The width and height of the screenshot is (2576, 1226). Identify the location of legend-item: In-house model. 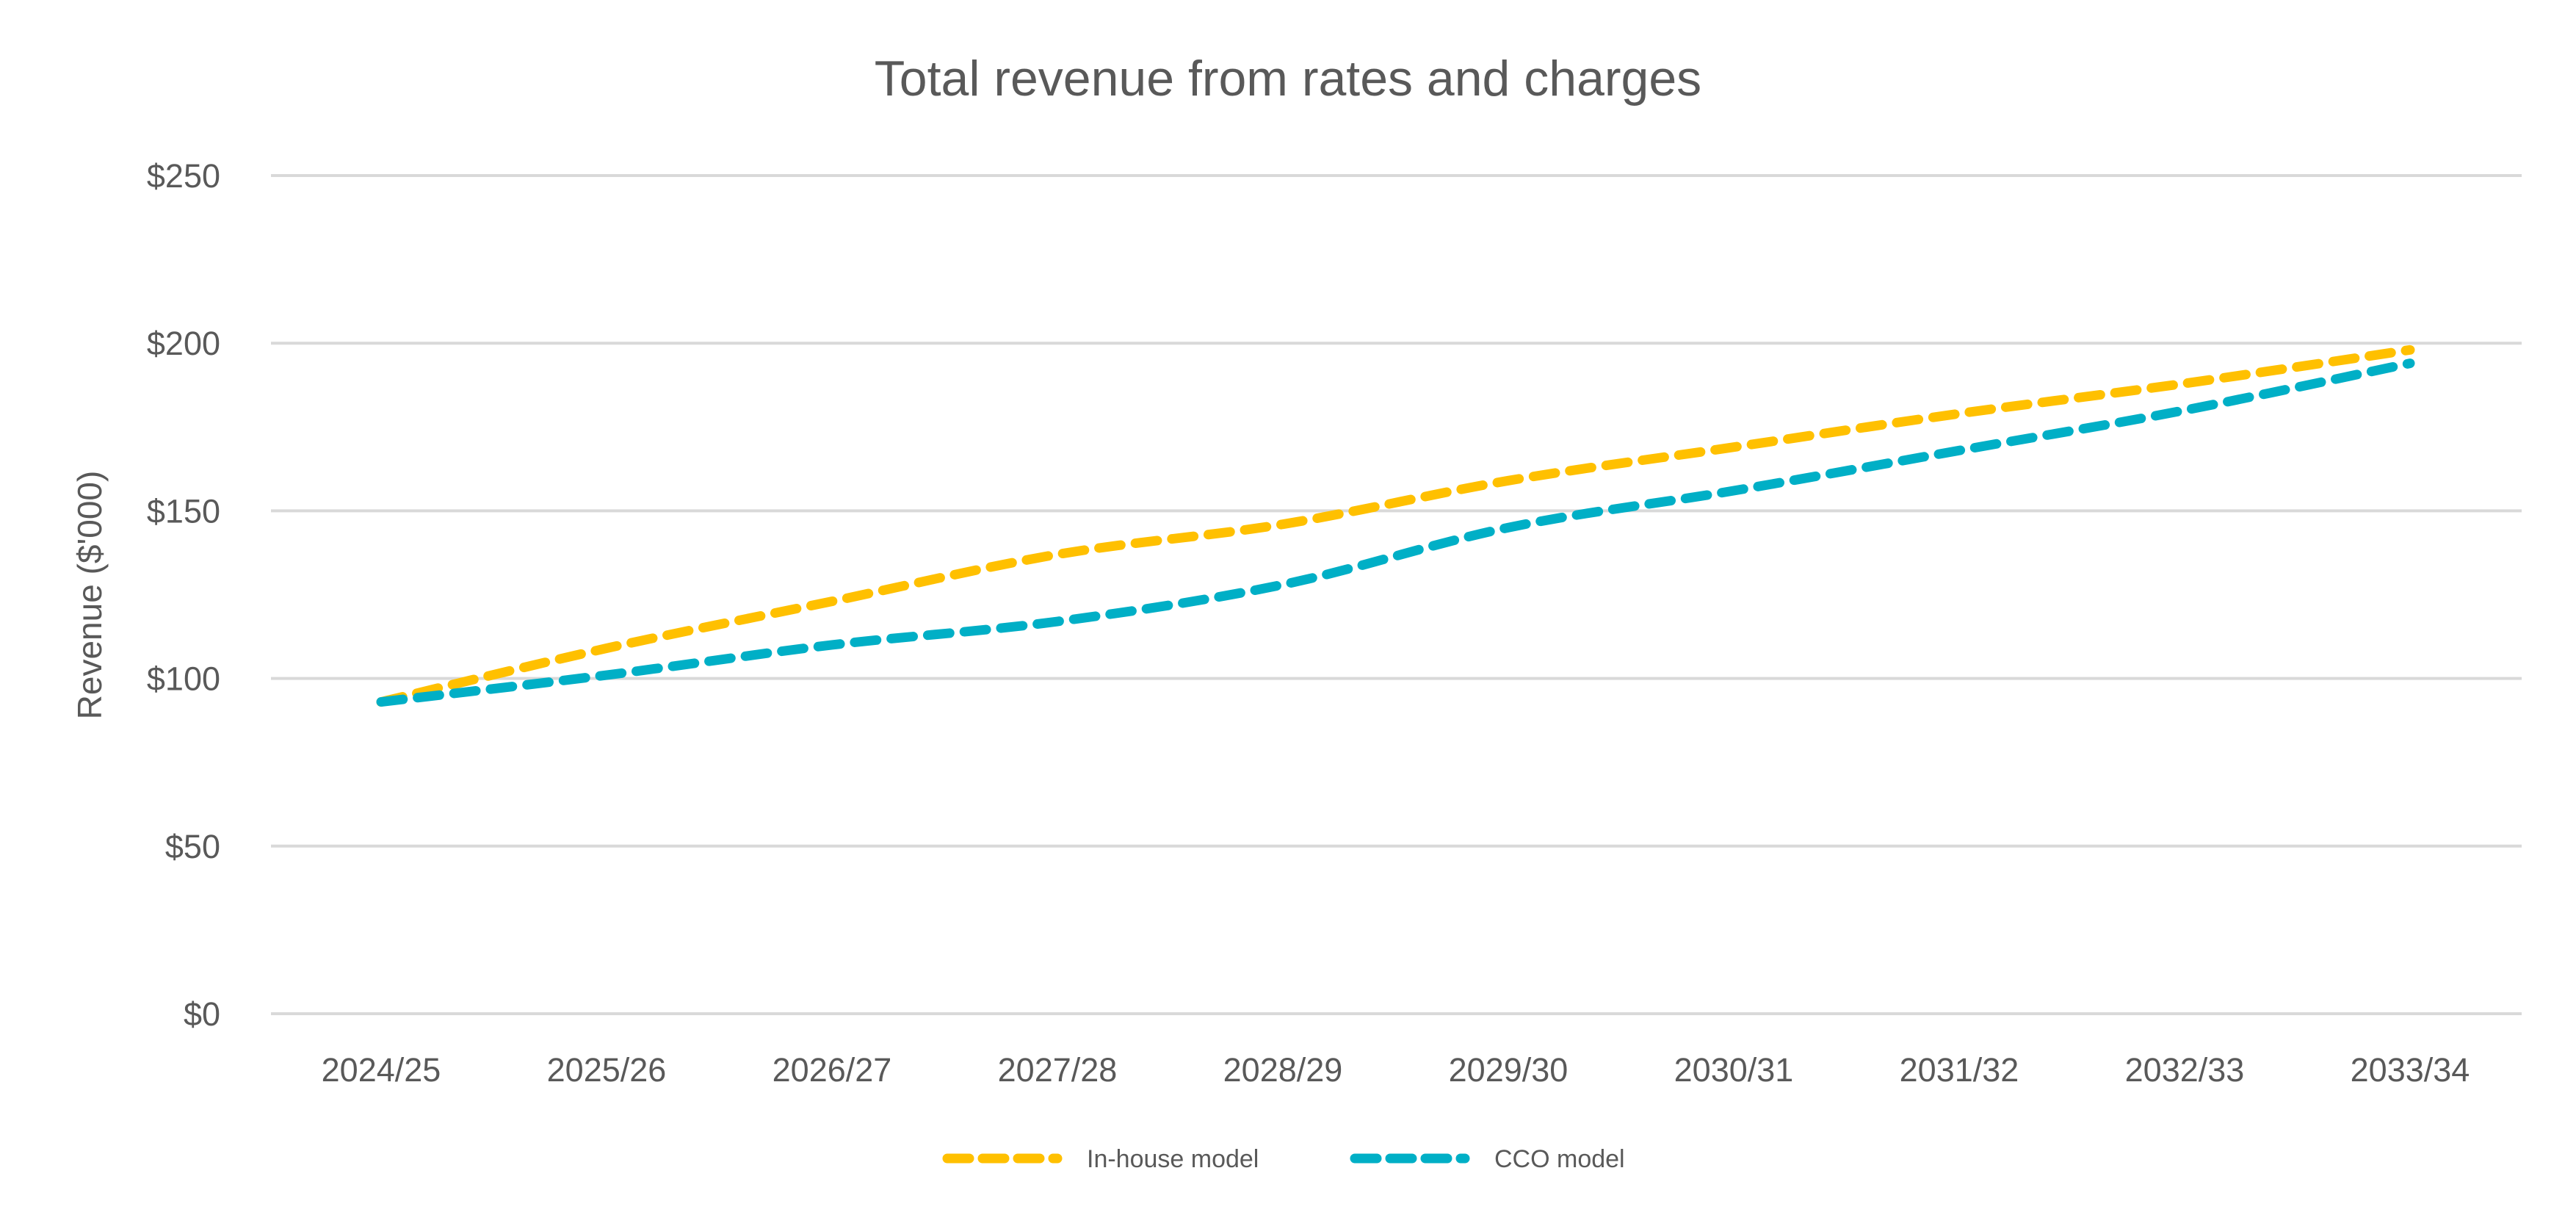
(1100, 1159).